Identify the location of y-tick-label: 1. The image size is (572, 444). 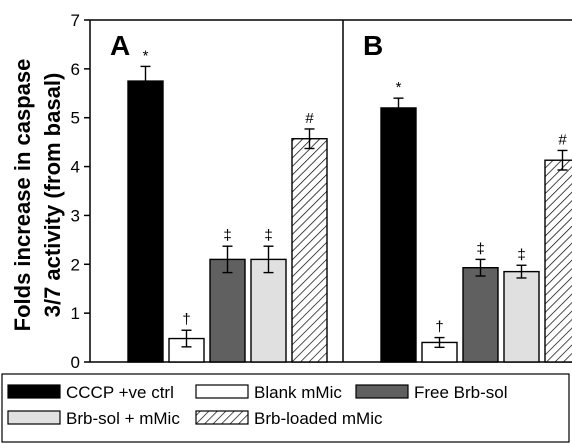
(75, 313).